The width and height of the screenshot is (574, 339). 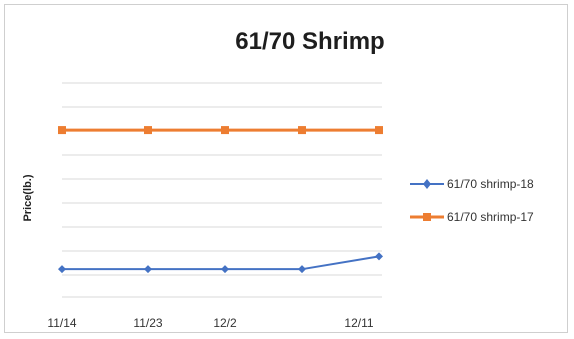 I want to click on legend-label-series-1: 61/70 shrimp-18, so click(x=490, y=184).